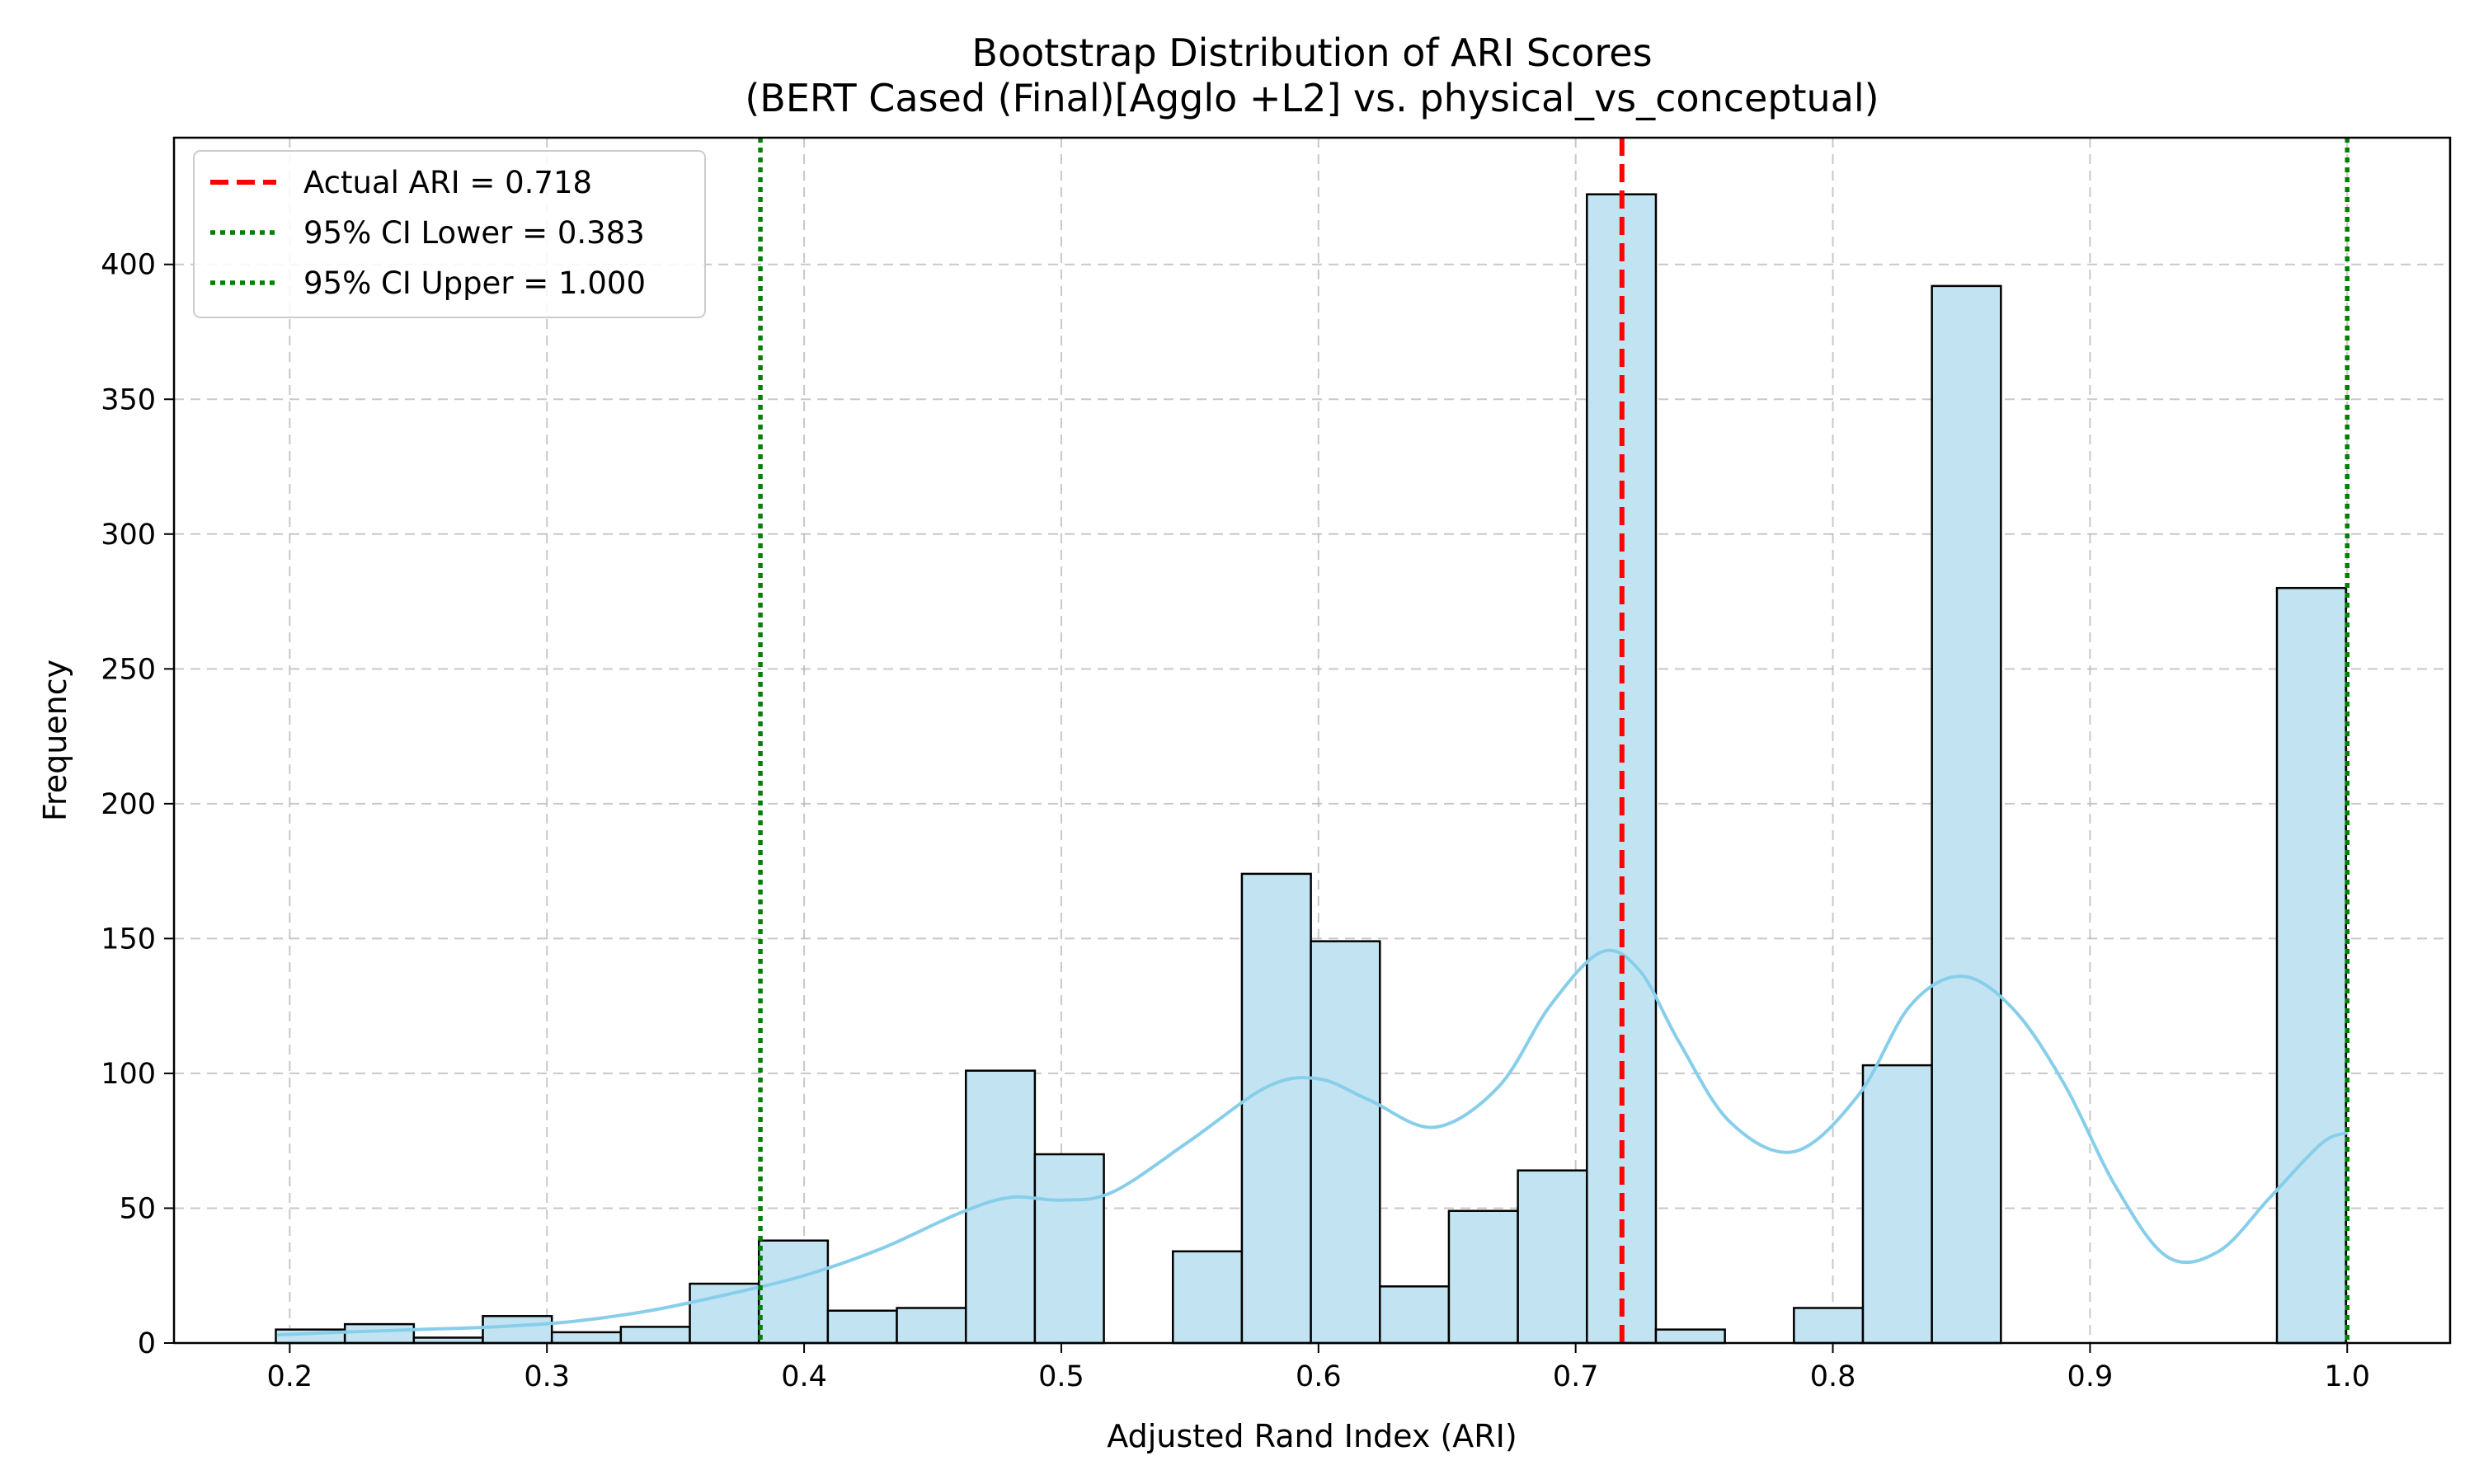 The width and height of the screenshot is (2474, 1484). Describe the element at coordinates (128, 940) in the screenshot. I see `y-tick-label: 150` at that location.